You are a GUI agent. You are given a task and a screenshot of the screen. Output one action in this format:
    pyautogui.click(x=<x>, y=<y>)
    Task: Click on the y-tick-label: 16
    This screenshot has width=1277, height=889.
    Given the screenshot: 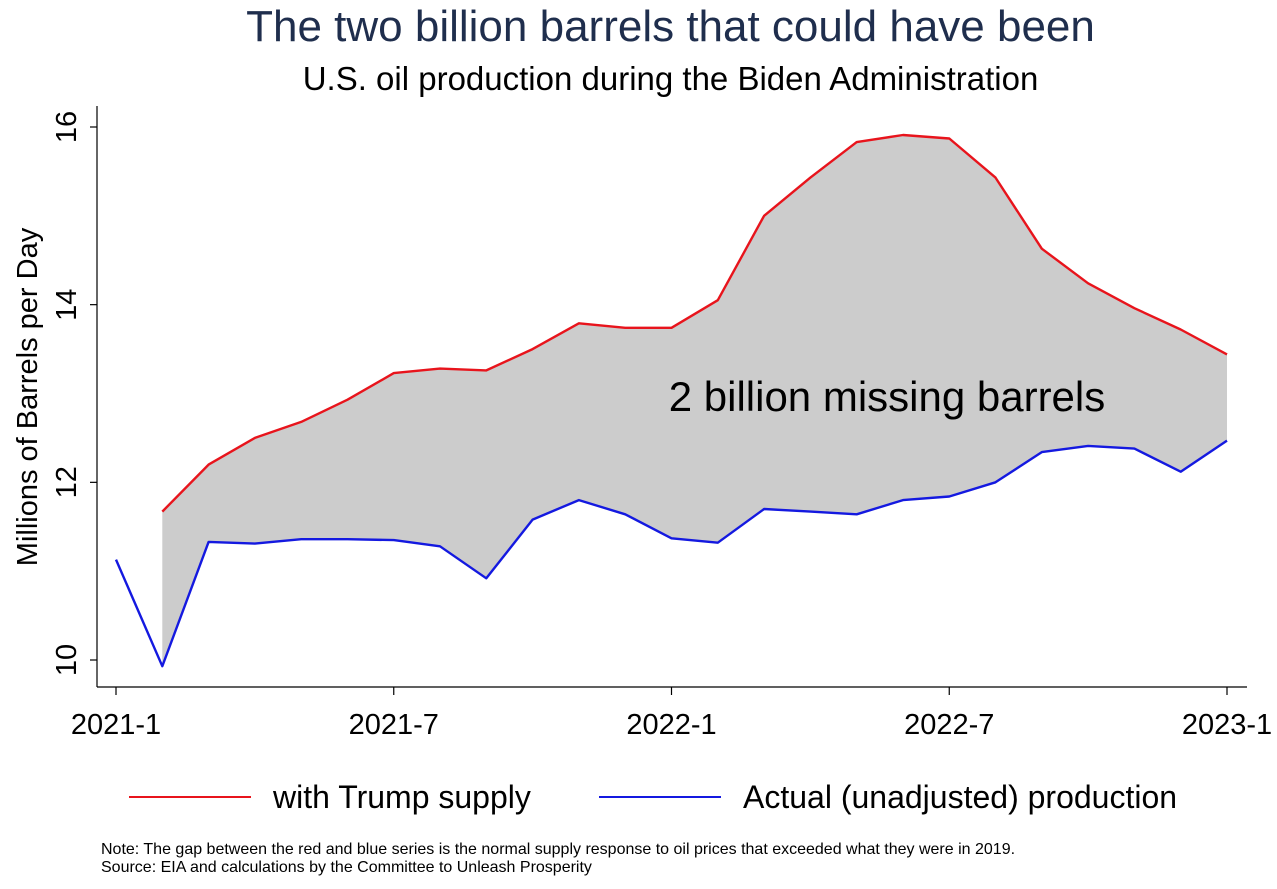 What is the action you would take?
    pyautogui.click(x=67, y=127)
    